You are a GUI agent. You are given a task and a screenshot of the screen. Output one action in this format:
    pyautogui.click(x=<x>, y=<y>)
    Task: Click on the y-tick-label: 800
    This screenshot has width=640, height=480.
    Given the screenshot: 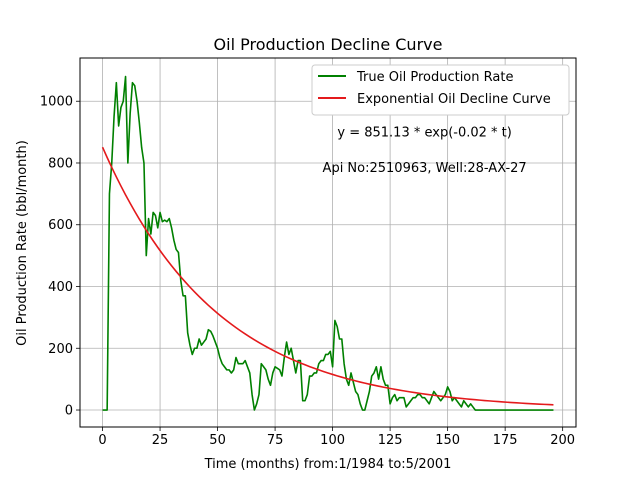 What is the action you would take?
    pyautogui.click(x=60, y=163)
    